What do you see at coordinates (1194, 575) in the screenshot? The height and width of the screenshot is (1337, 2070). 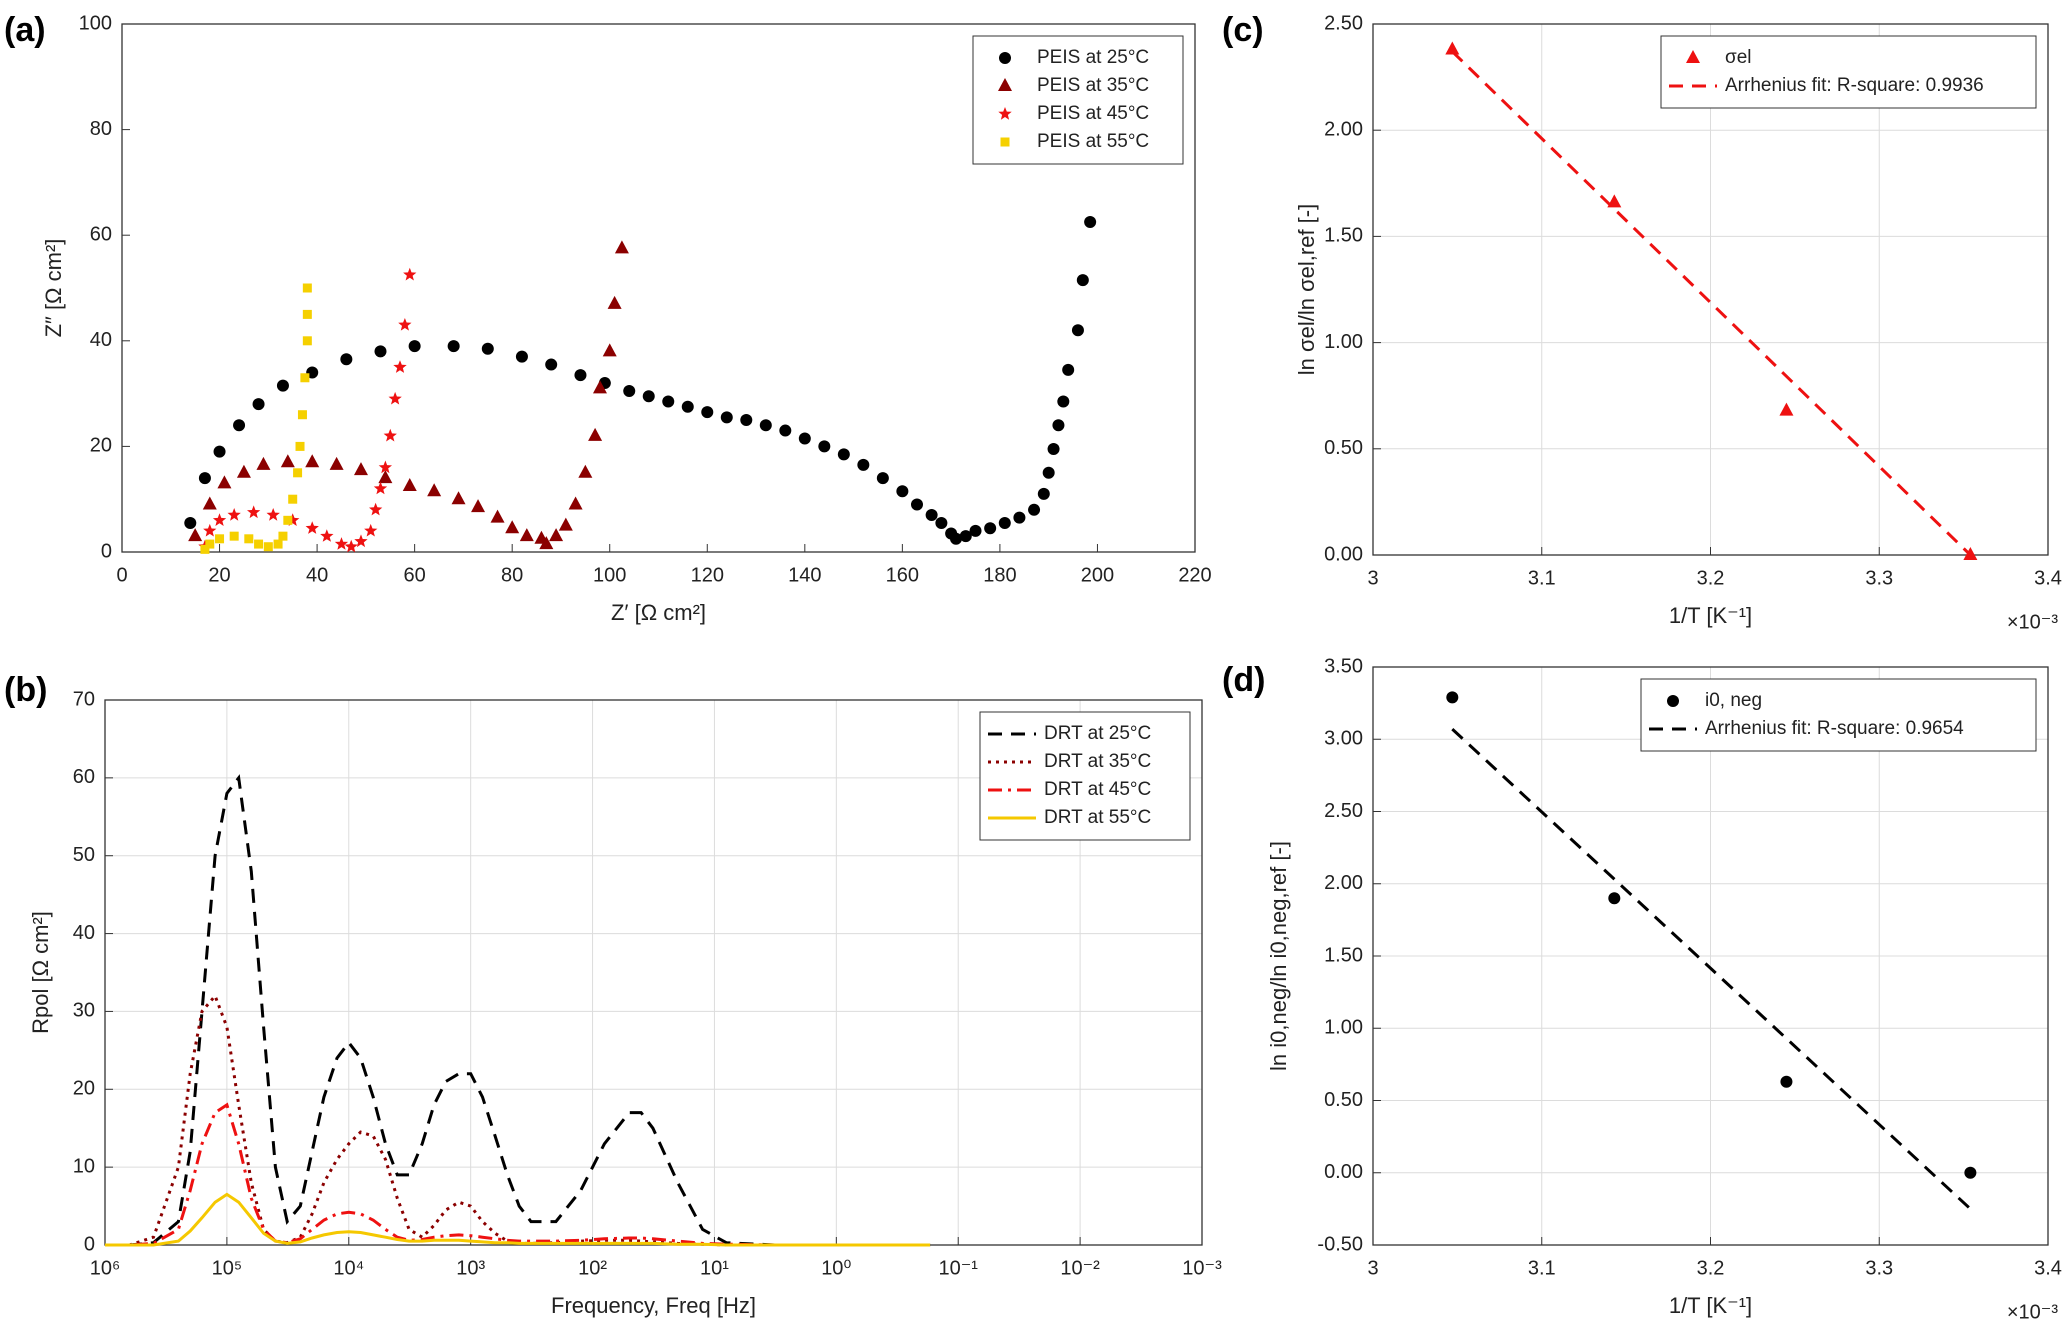 I see `x-tick-label: 220` at bounding box center [1194, 575].